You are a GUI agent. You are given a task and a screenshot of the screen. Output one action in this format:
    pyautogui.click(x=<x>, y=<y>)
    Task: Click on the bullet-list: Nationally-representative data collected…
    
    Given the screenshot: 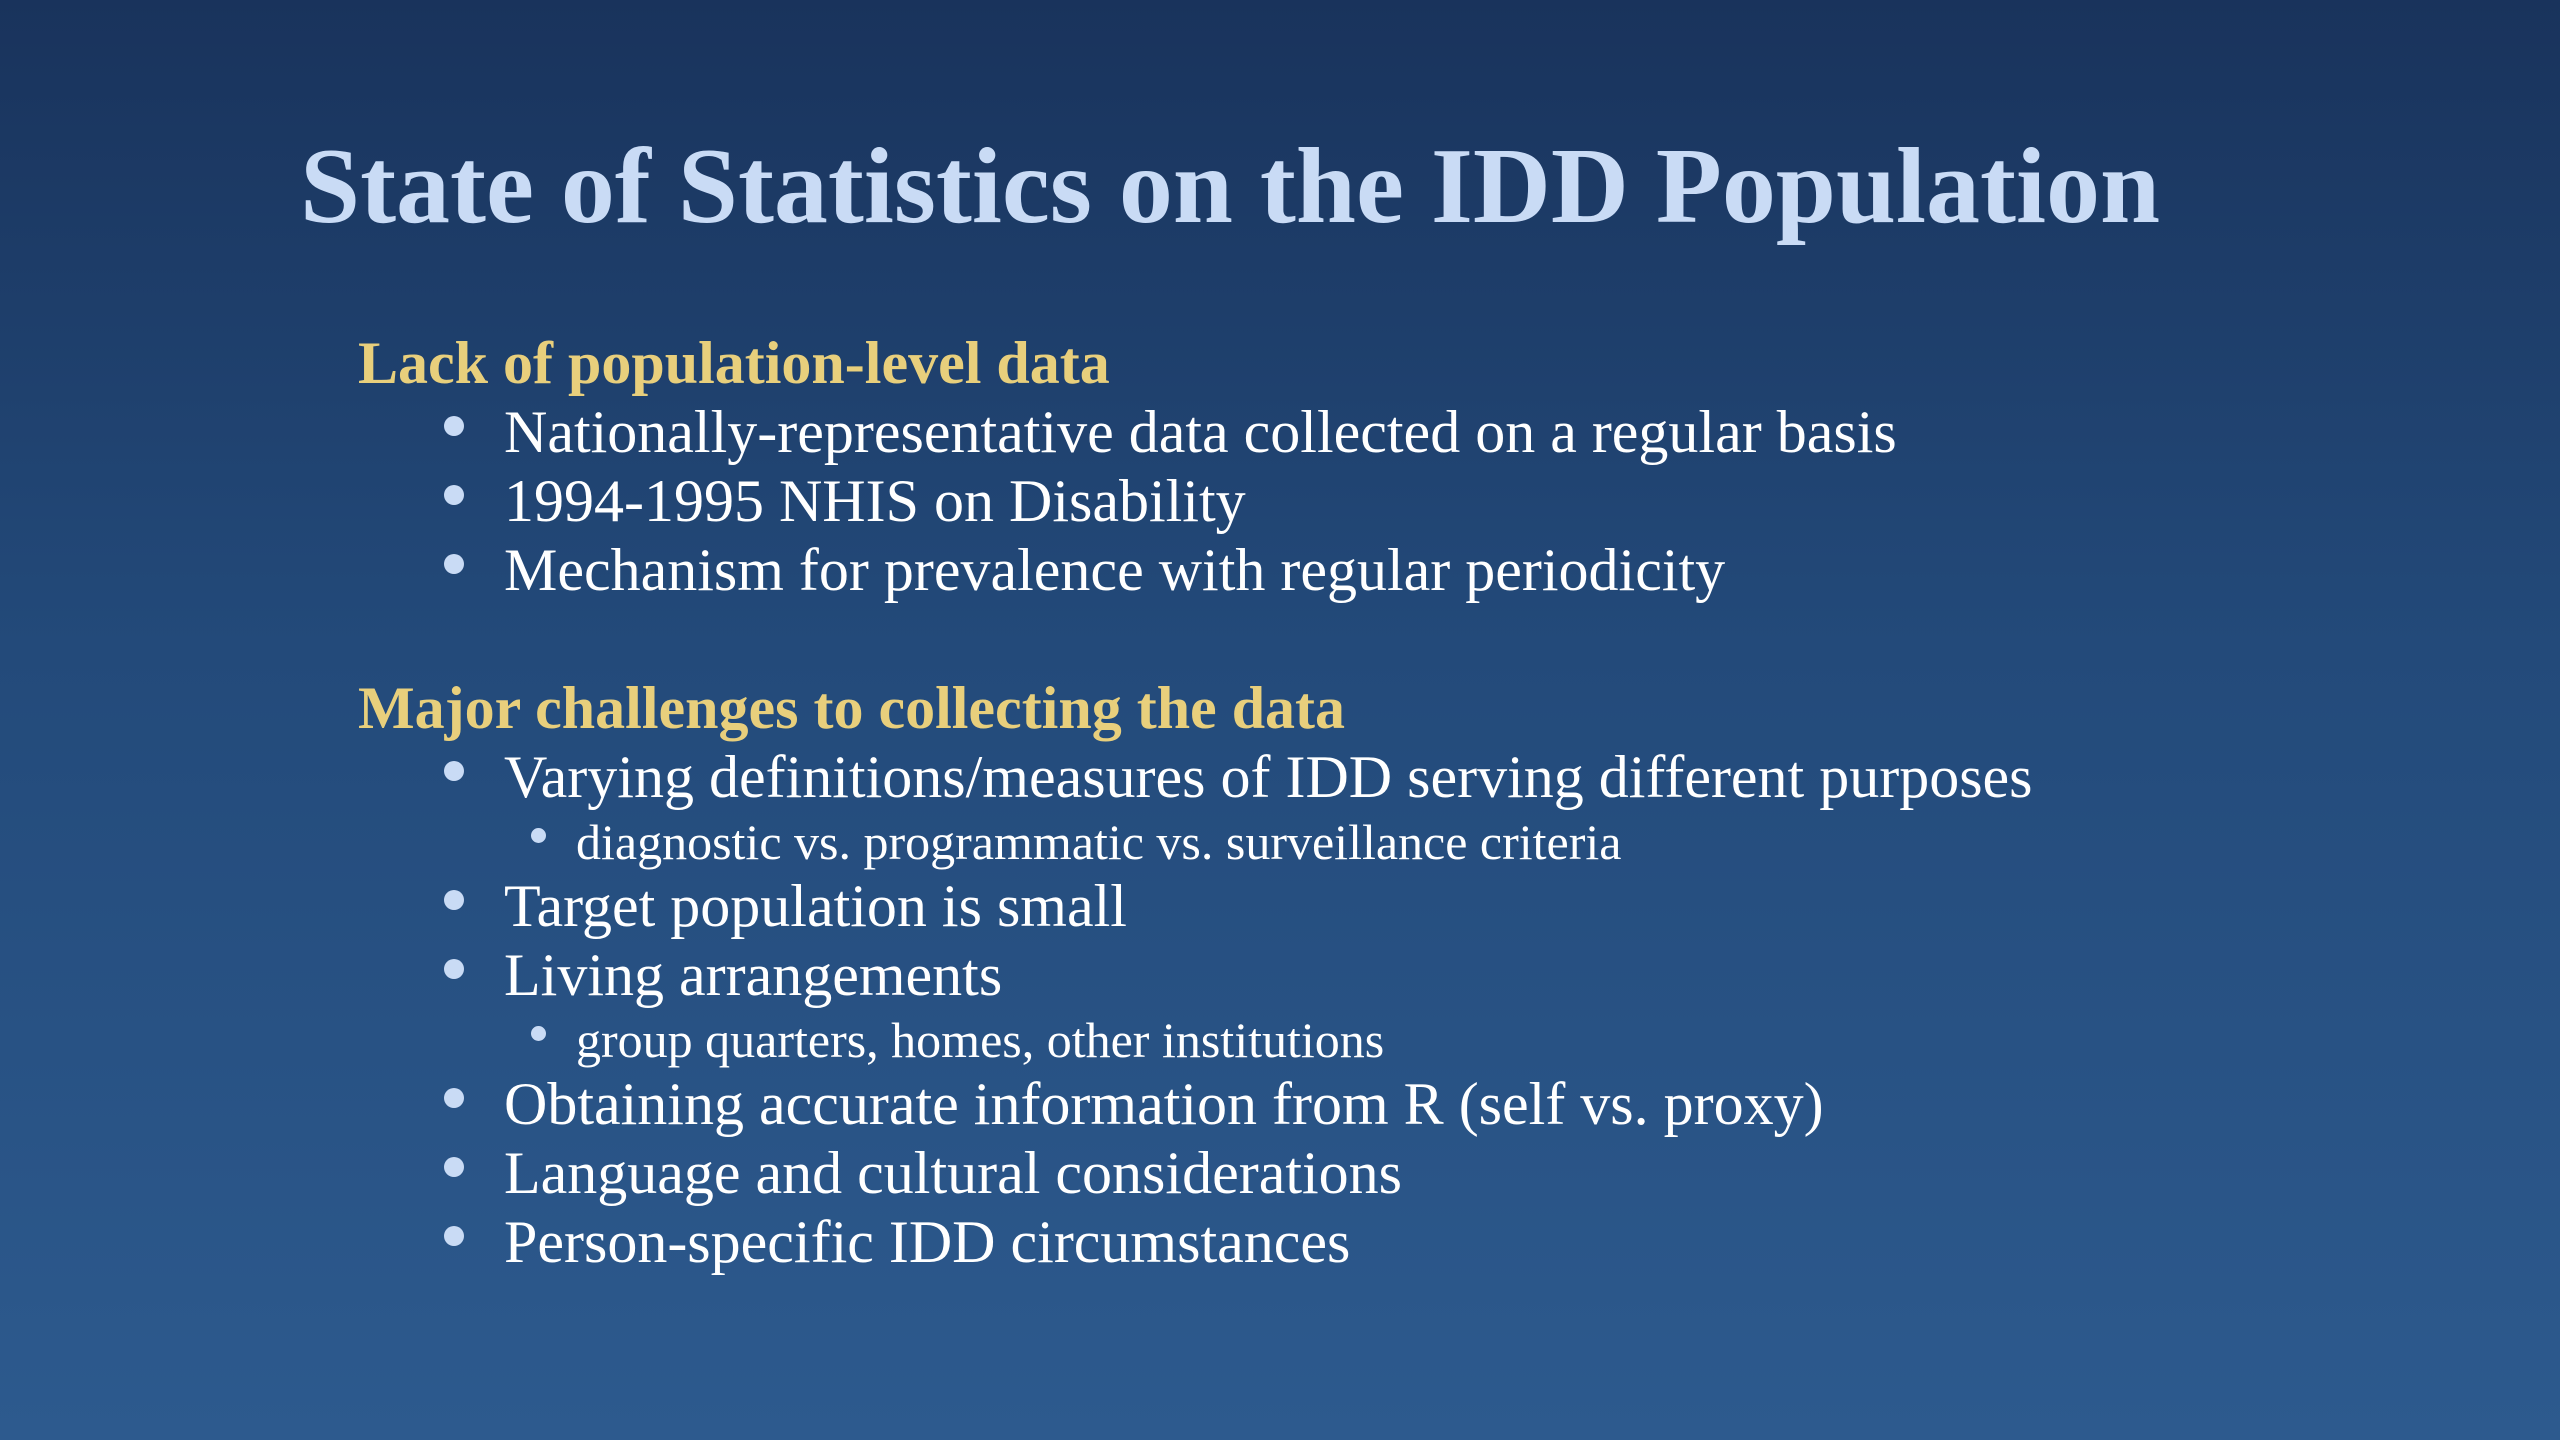 What is the action you would take?
    pyautogui.click(x=1127, y=501)
    